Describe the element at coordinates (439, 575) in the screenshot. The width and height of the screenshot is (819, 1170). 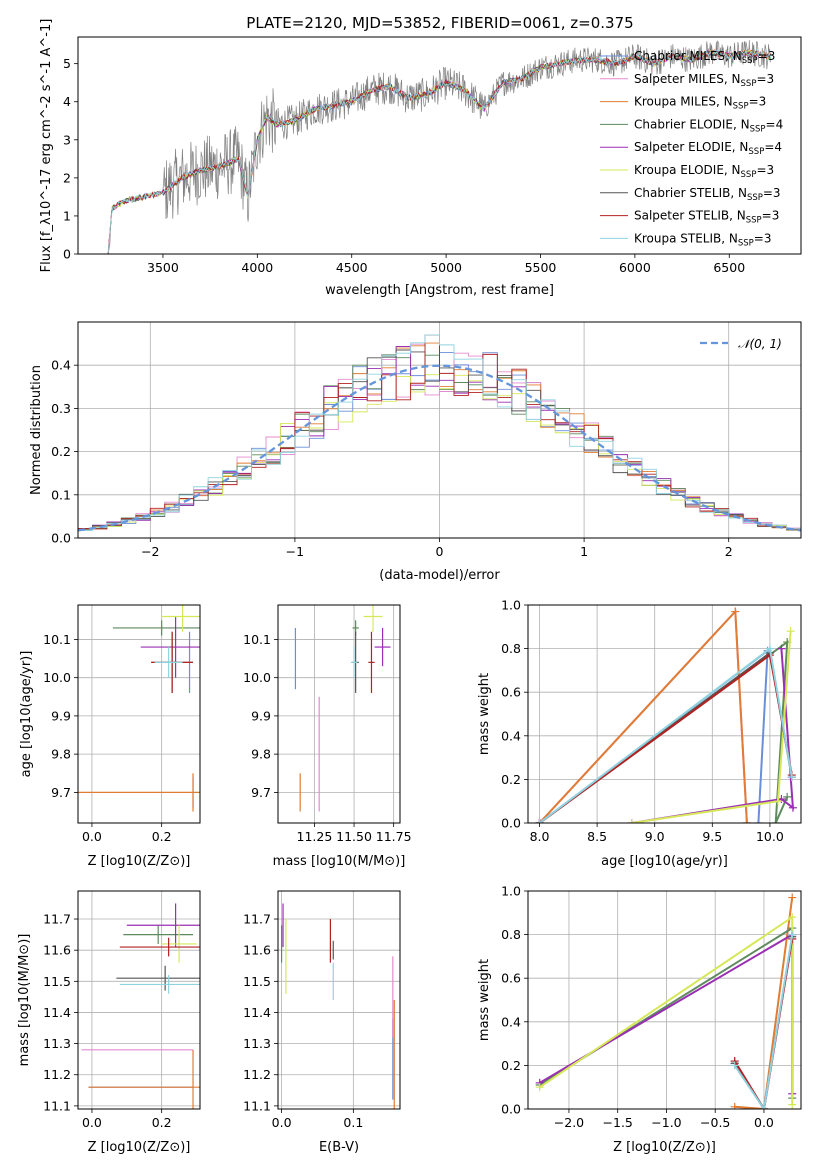
I see `x-axis-label: (data-model)/error` at that location.